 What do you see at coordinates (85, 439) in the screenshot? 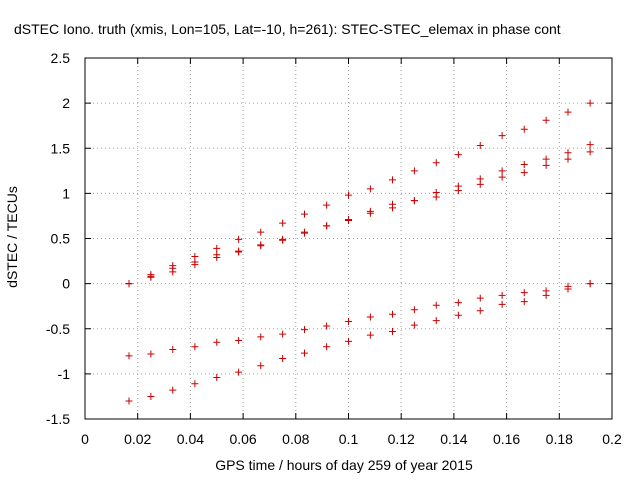
I see `x-tick-label: 0` at bounding box center [85, 439].